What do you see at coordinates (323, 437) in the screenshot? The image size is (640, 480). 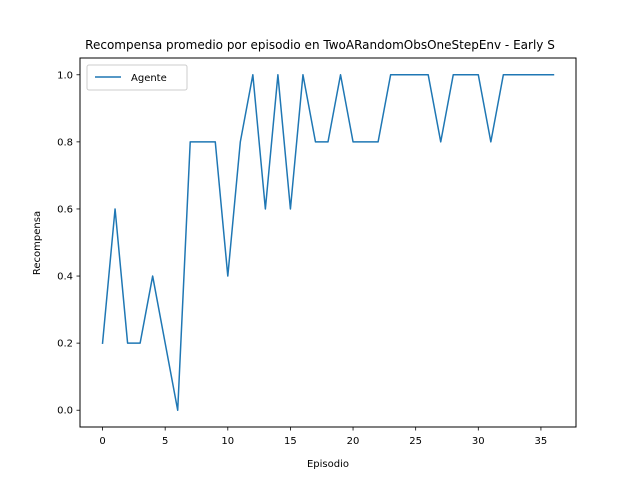 I see `x-axis: 0 5 10 15 20 25 30 35` at bounding box center [323, 437].